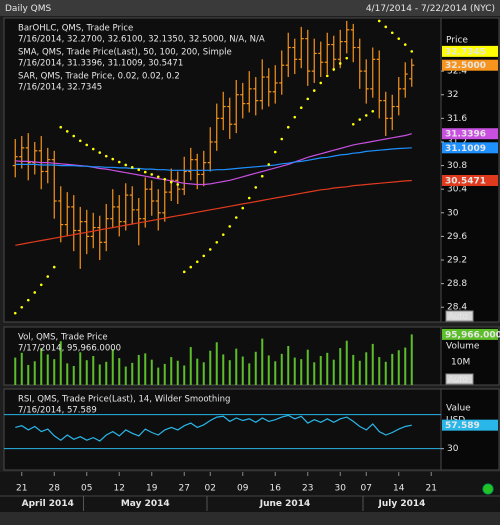 The height and width of the screenshot is (525, 500). What do you see at coordinates (463, 347) in the screenshot?
I see `axis-title: Volume` at bounding box center [463, 347].